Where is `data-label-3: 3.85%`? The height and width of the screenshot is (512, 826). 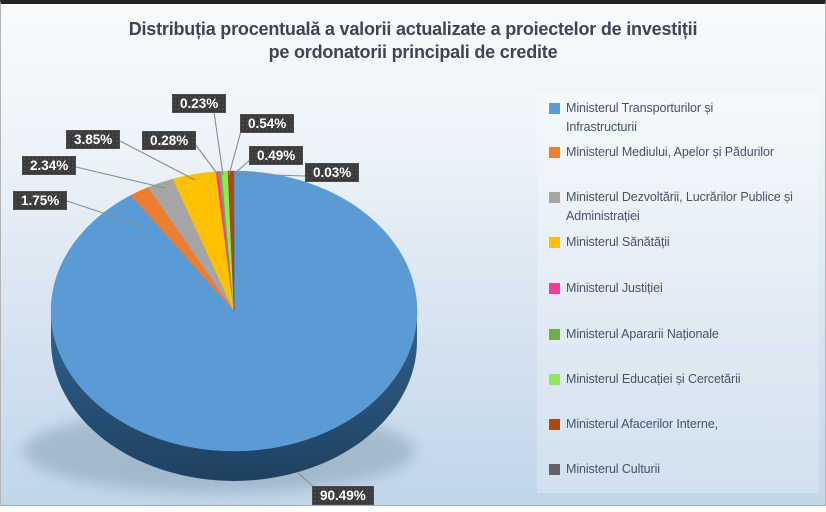 data-label-3: 3.85% is located at coordinates (93, 139).